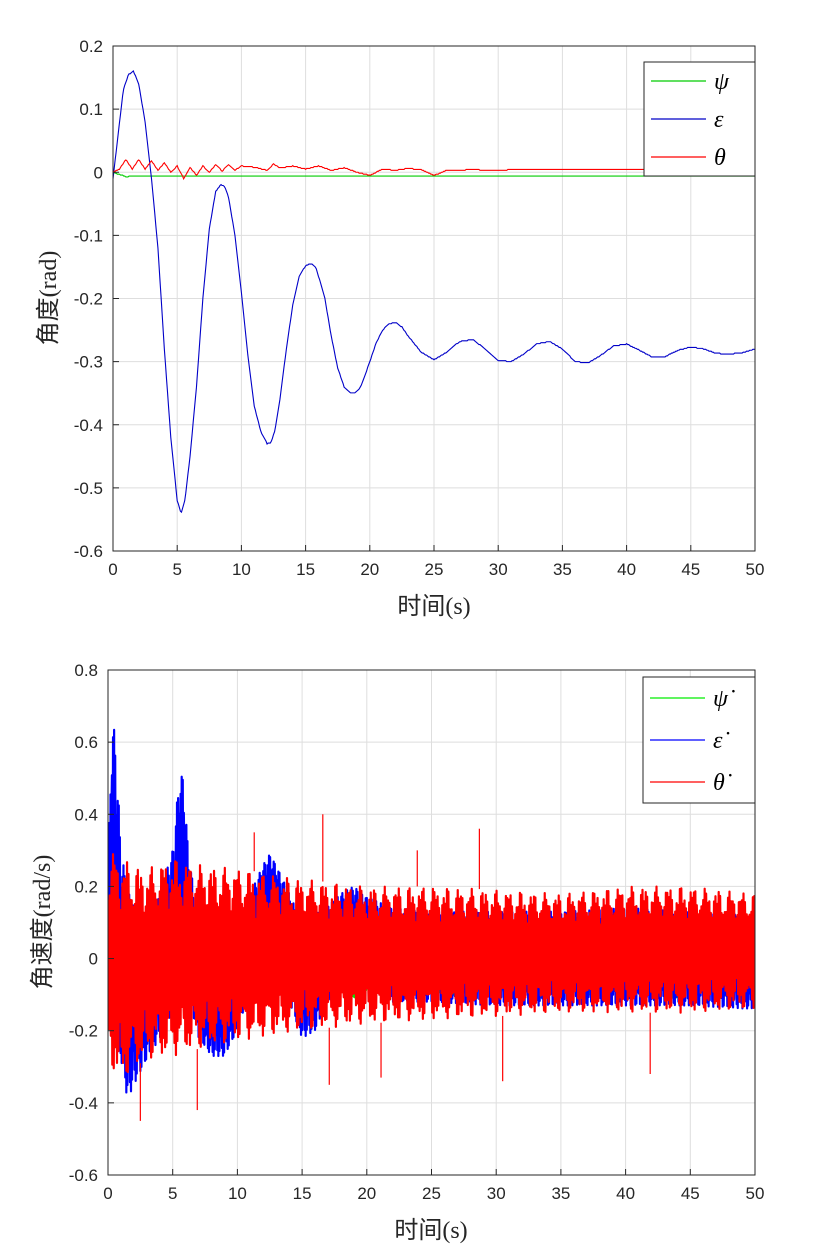  I want to click on y-tick-label: -0.1, so click(88, 235).